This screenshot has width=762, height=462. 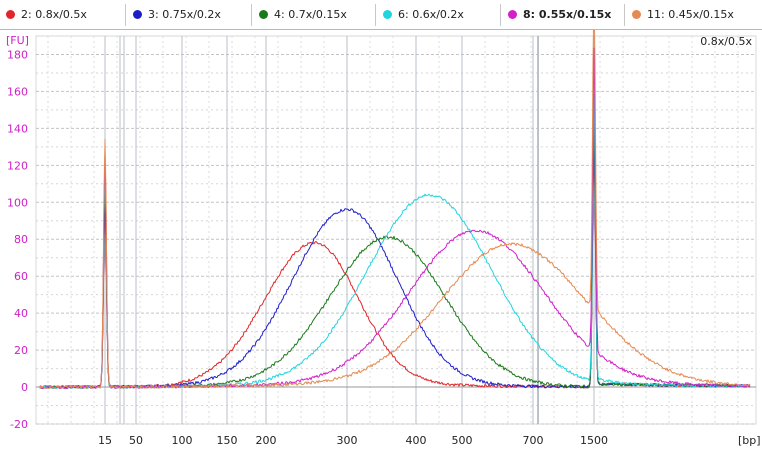 I want to click on x-tick-label: 15, so click(x=105, y=440).